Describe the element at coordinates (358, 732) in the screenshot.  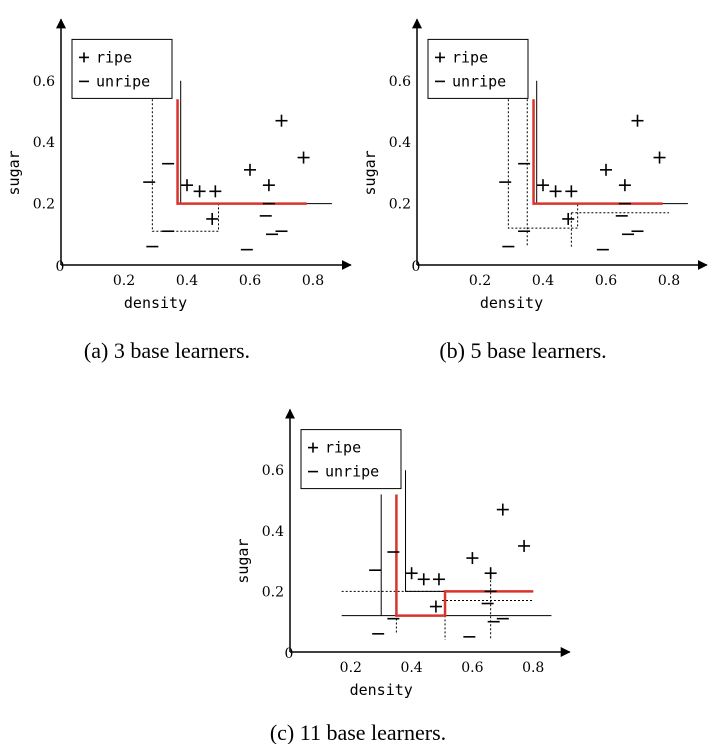
I see `caption: (c) 11 base learners.` at that location.